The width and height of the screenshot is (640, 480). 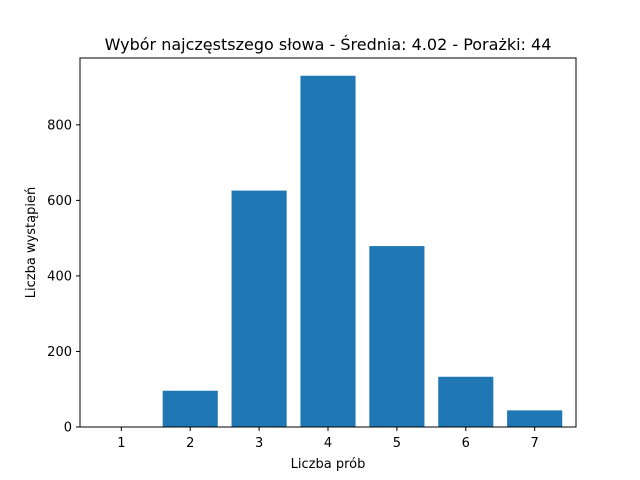 I want to click on x-axis-label: Liczba prób, so click(x=328, y=464).